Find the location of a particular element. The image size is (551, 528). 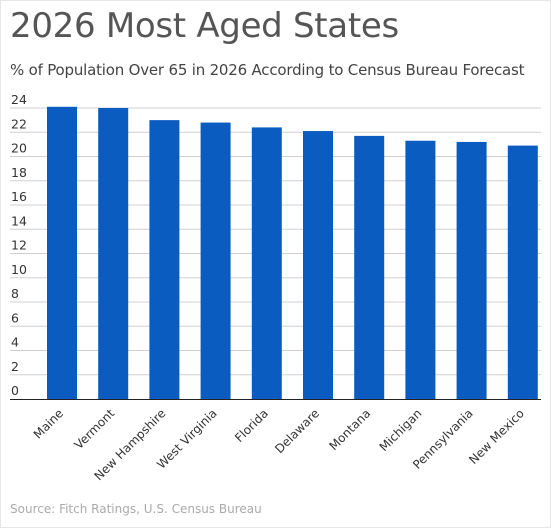

x-tick-label: Vermont is located at coordinates (95, 429).